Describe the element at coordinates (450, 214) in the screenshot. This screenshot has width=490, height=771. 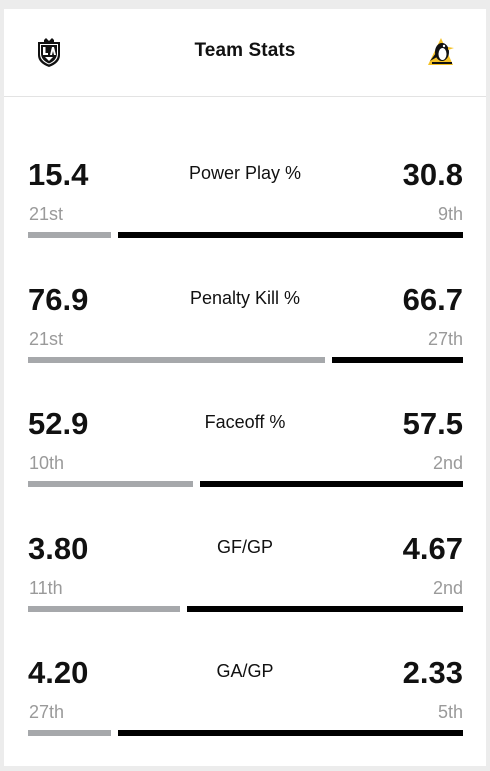
I see `right-team-rank: 9th` at that location.